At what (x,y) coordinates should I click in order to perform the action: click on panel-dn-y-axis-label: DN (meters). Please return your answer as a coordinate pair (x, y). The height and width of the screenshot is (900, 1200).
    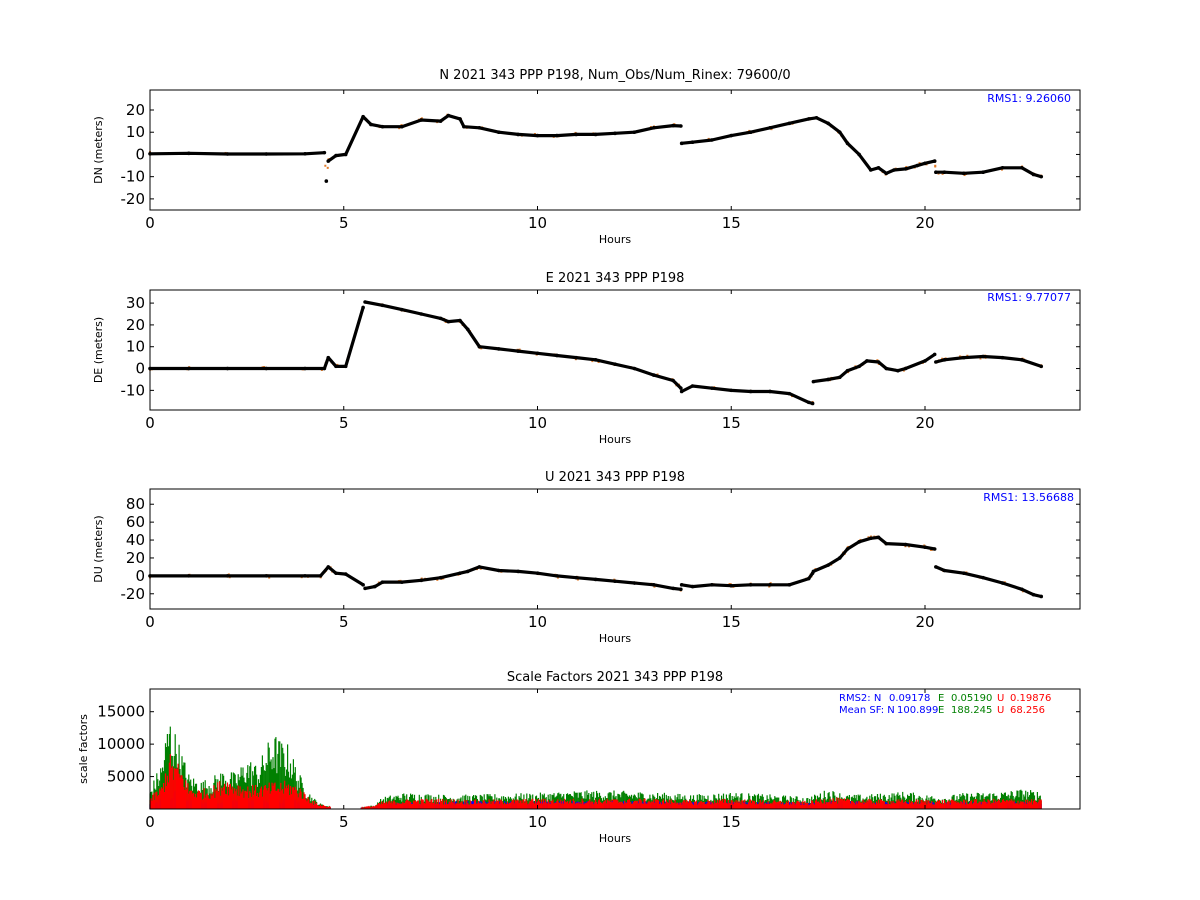
    Looking at the image, I should click on (98, 150).